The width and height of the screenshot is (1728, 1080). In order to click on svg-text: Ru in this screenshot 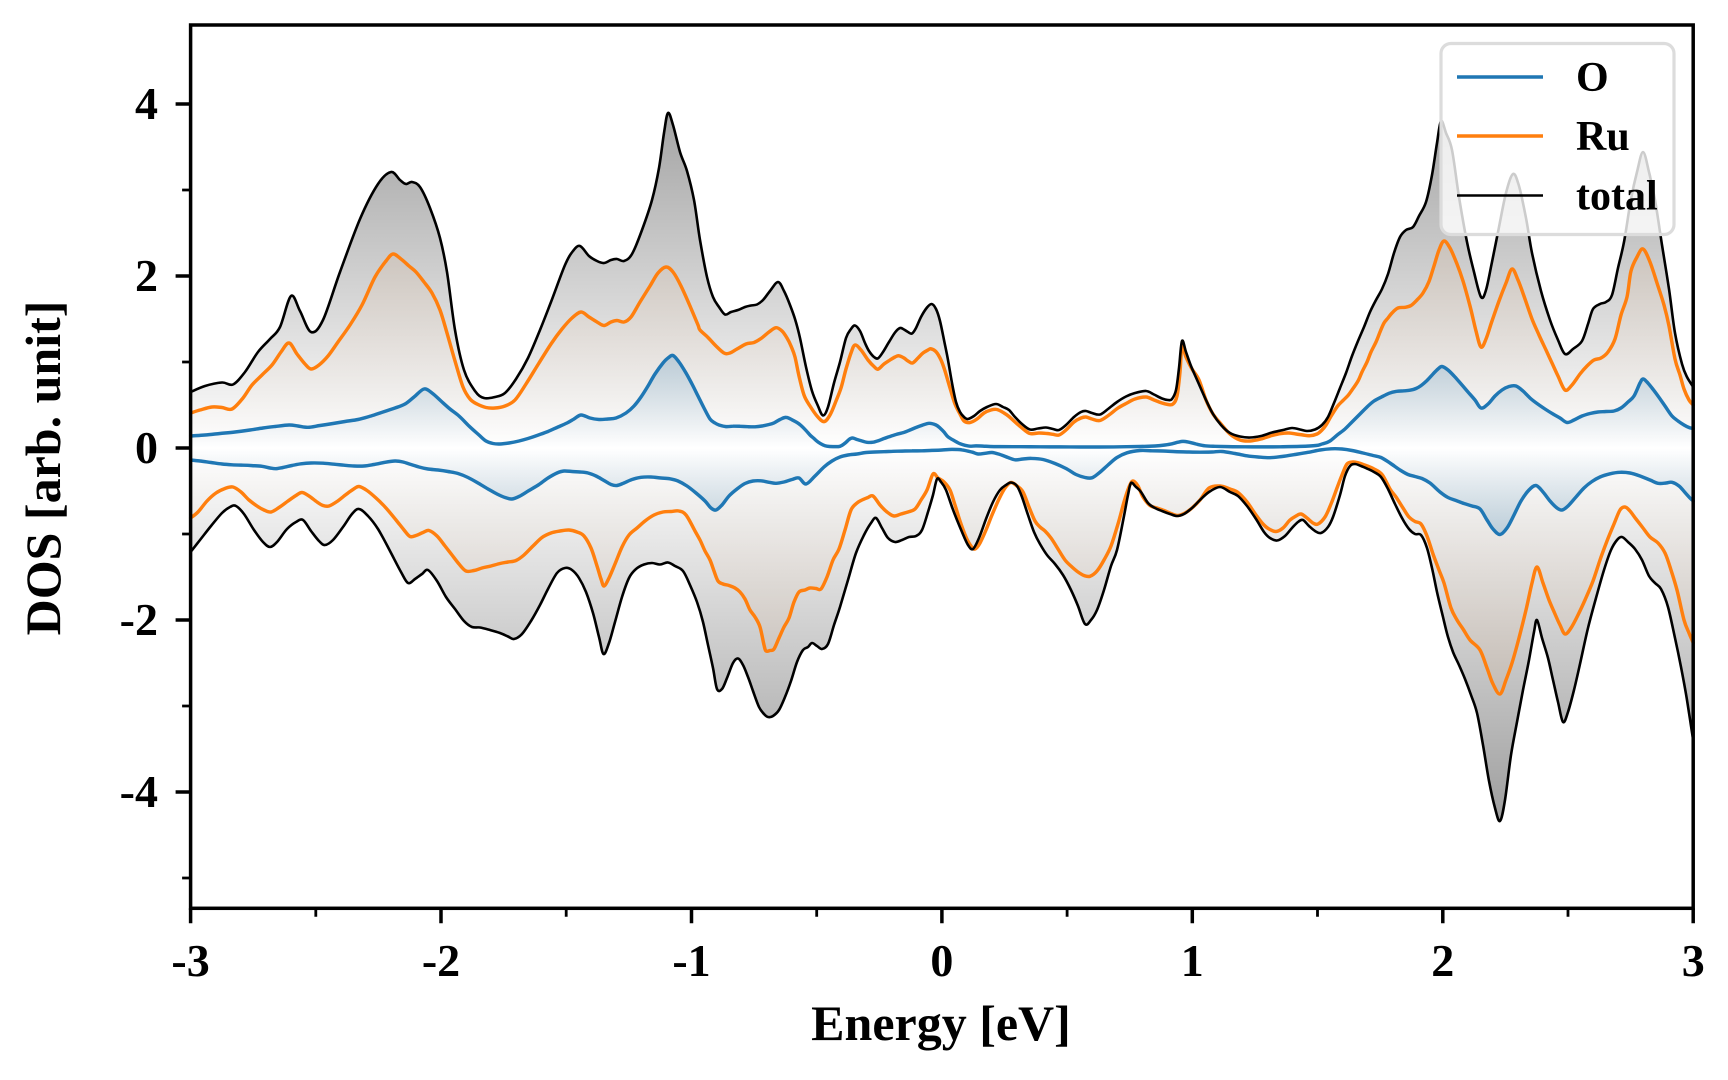, I will do `click(1603, 137)`.